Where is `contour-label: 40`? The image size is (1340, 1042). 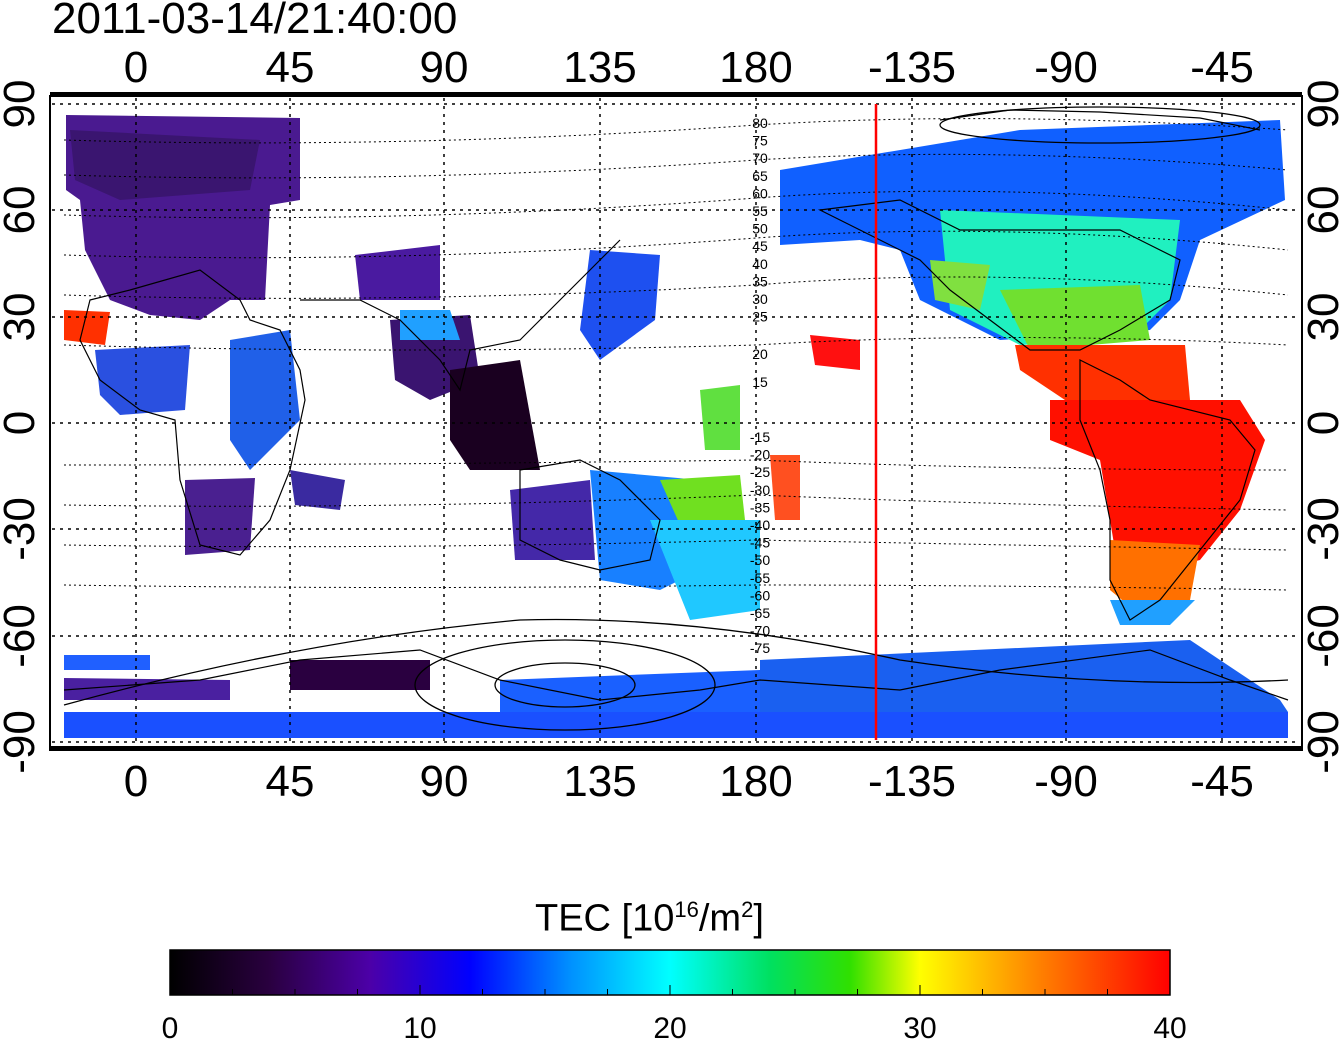
contour-label: 40 is located at coordinates (760, 264).